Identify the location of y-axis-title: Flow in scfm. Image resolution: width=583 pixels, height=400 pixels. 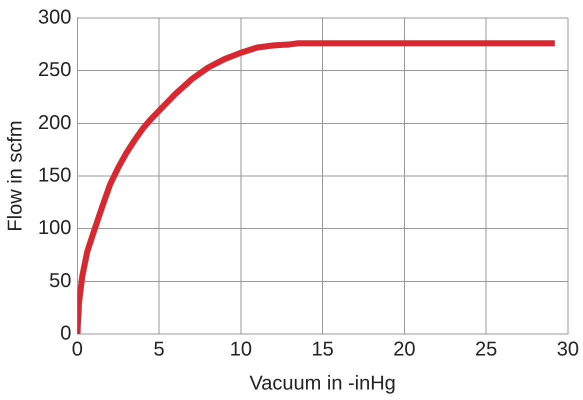
(15, 176).